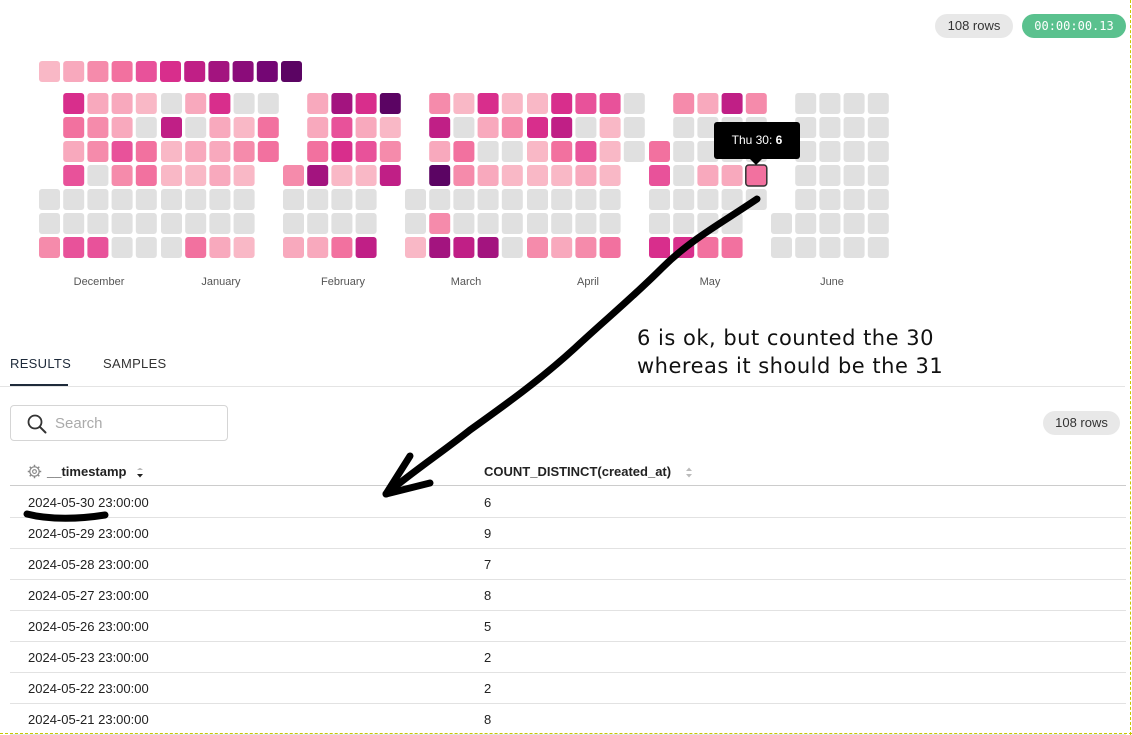  What do you see at coordinates (34, 471) in the screenshot?
I see `gear-icon` at bounding box center [34, 471].